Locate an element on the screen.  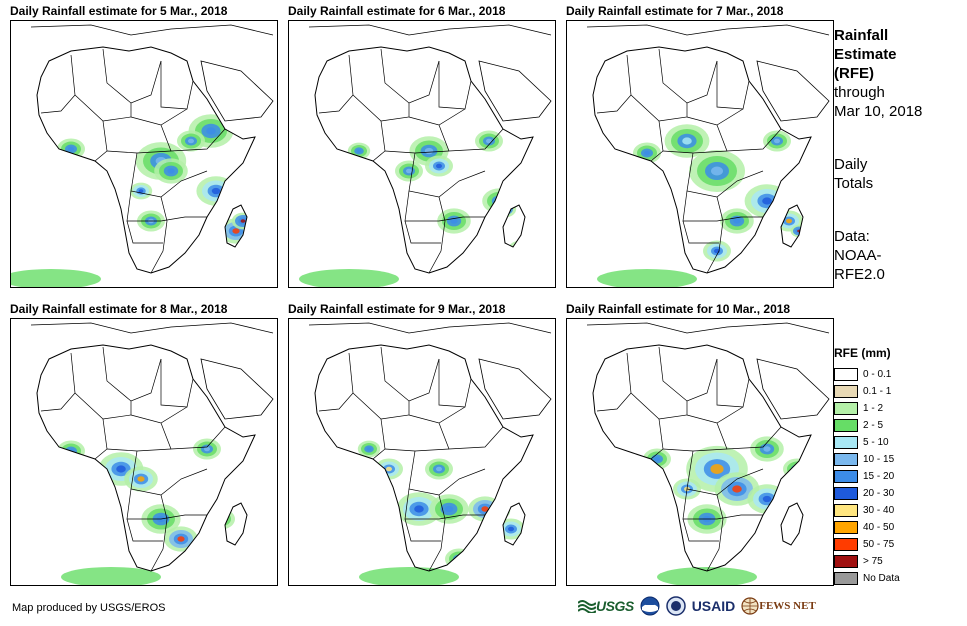
period-line: Totals is located at coordinates (854, 183).